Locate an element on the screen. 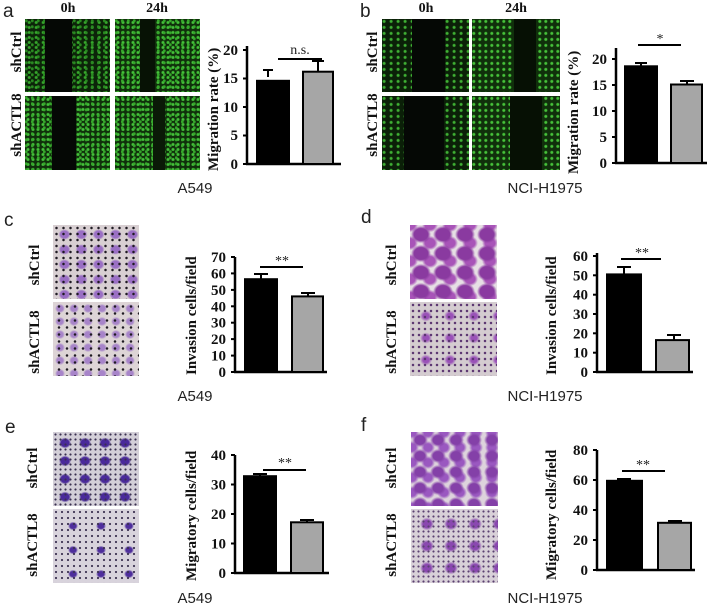 The image size is (709, 609). significance-label: n.s. is located at coordinates (299, 50).